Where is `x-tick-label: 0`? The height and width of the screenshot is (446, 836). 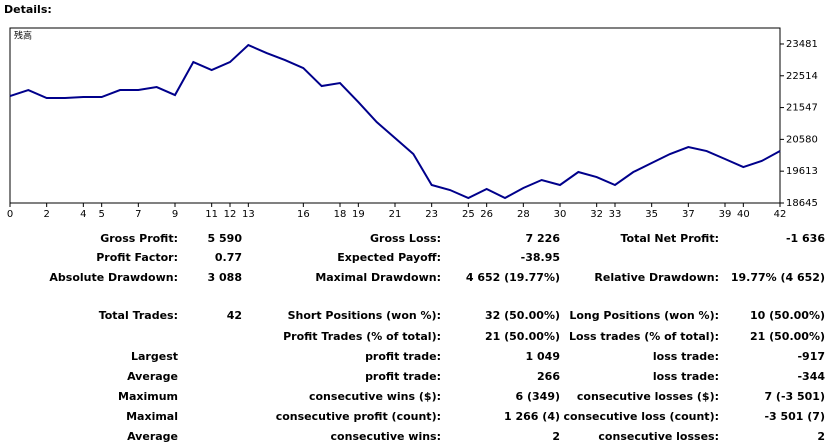 x-tick-label: 0 is located at coordinates (10, 214).